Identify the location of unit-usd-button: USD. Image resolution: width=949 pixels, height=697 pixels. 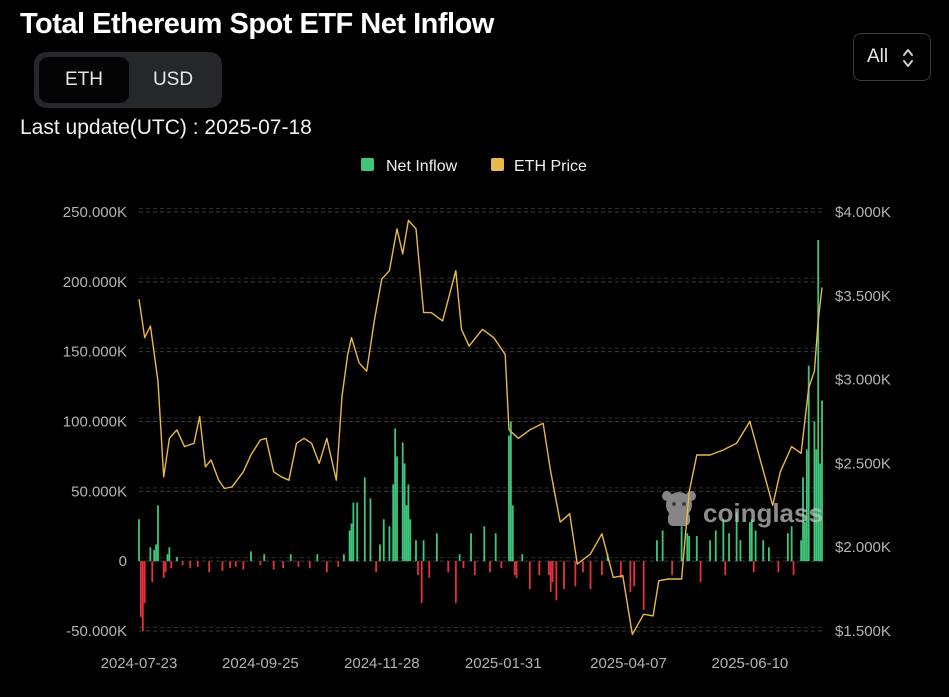
(173, 79).